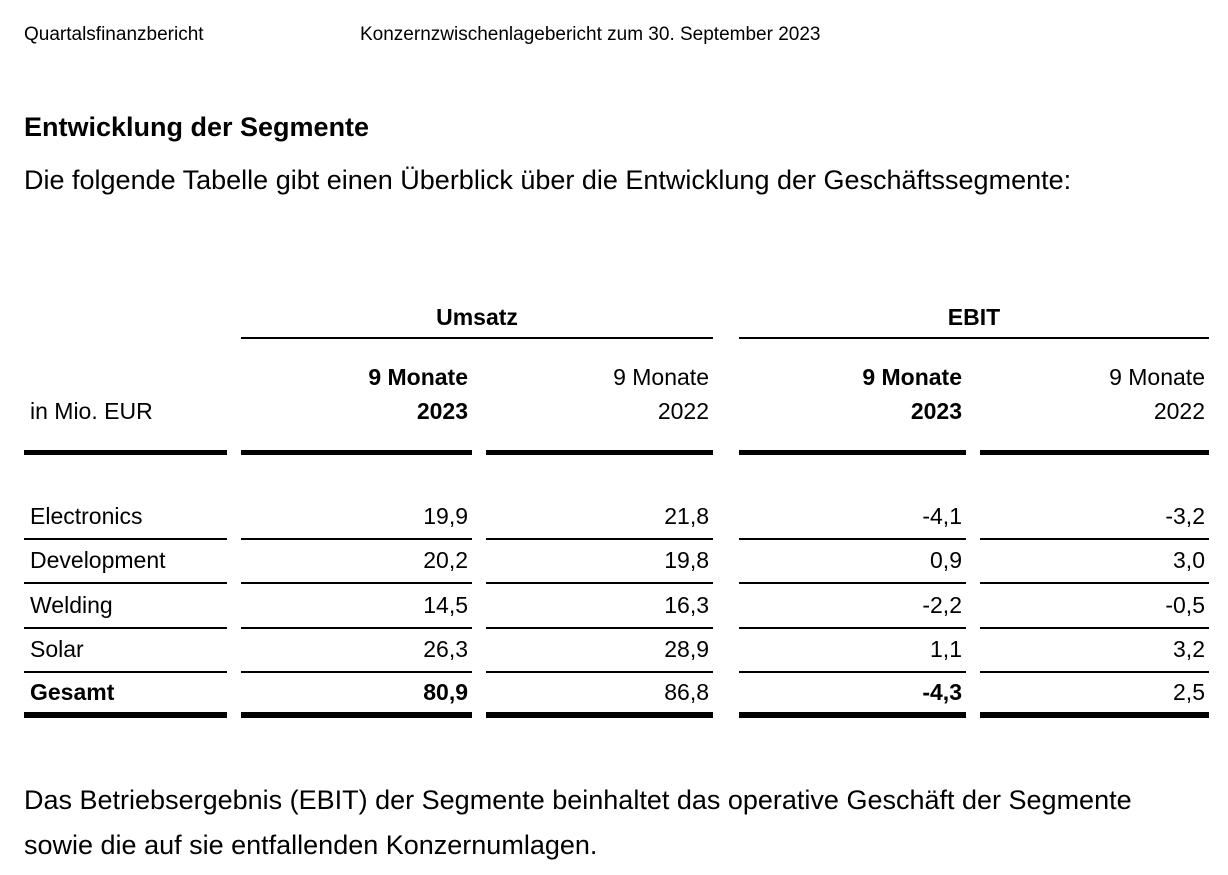 Image resolution: width=1228 pixels, height=875 pixels. I want to click on row-label: Welding, so click(125, 606).